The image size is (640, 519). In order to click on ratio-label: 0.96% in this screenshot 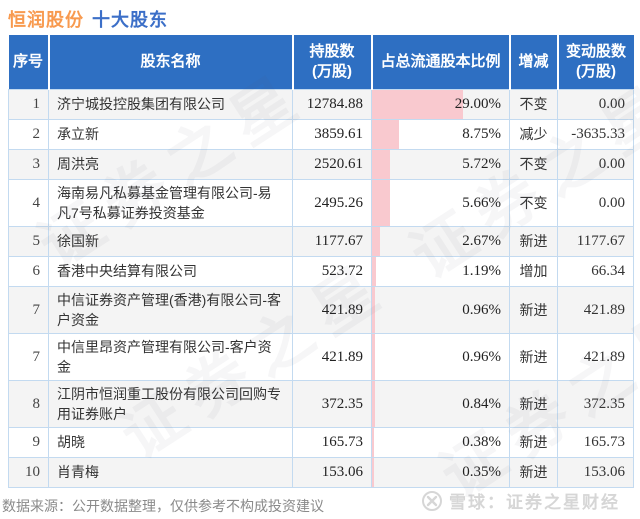, I will do `click(481, 309)`.